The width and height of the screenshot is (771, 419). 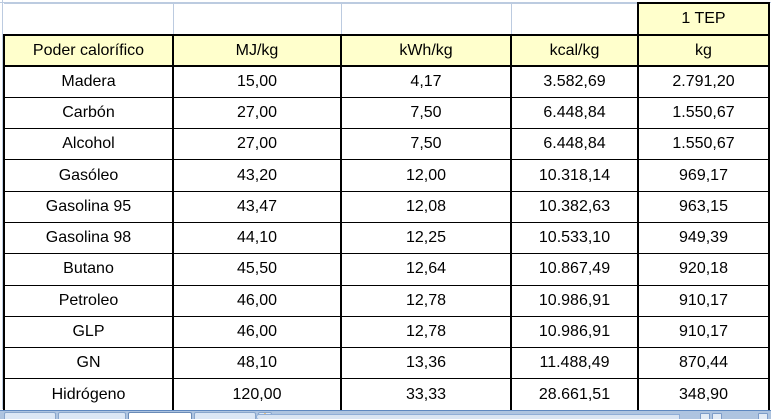 I want to click on sheet-tab-active, so click(x=160, y=415).